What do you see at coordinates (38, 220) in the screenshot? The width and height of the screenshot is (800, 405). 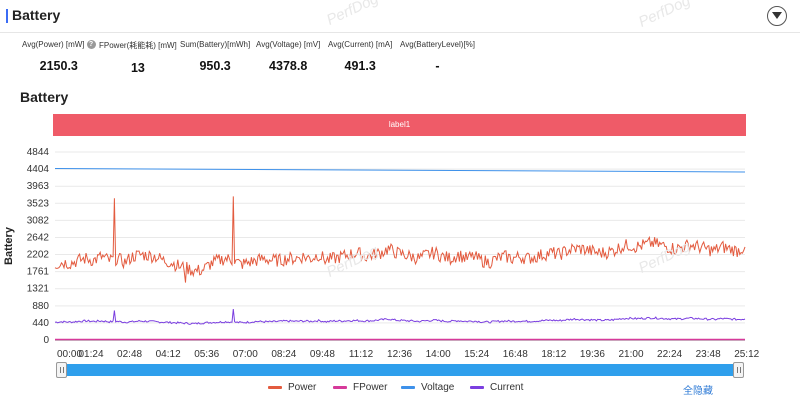 I see `y-tick-label: 3082` at bounding box center [38, 220].